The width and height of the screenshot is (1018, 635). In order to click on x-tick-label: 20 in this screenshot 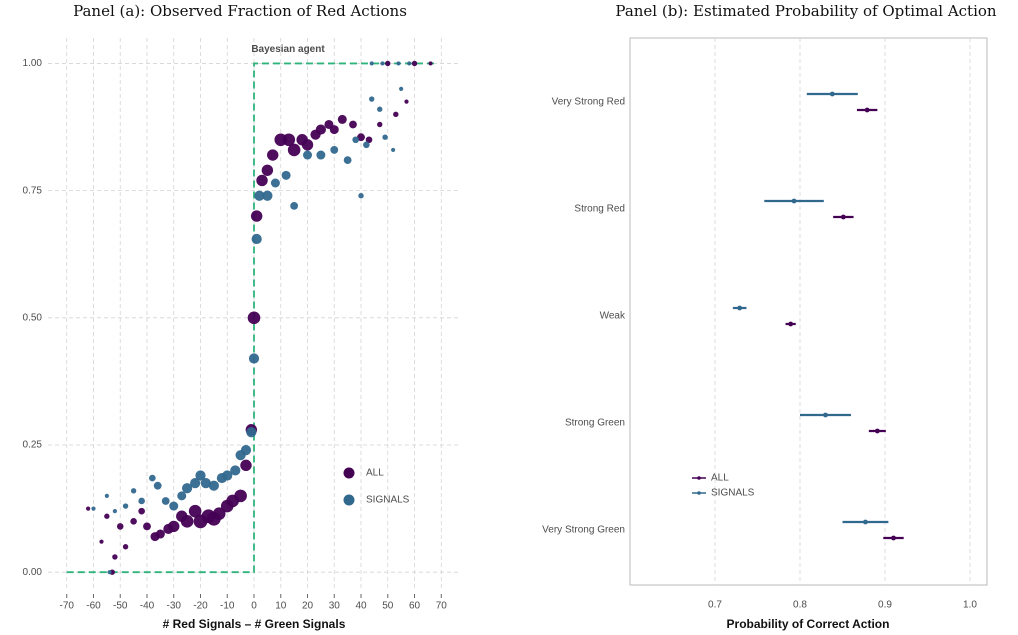, I will do `click(308, 606)`.